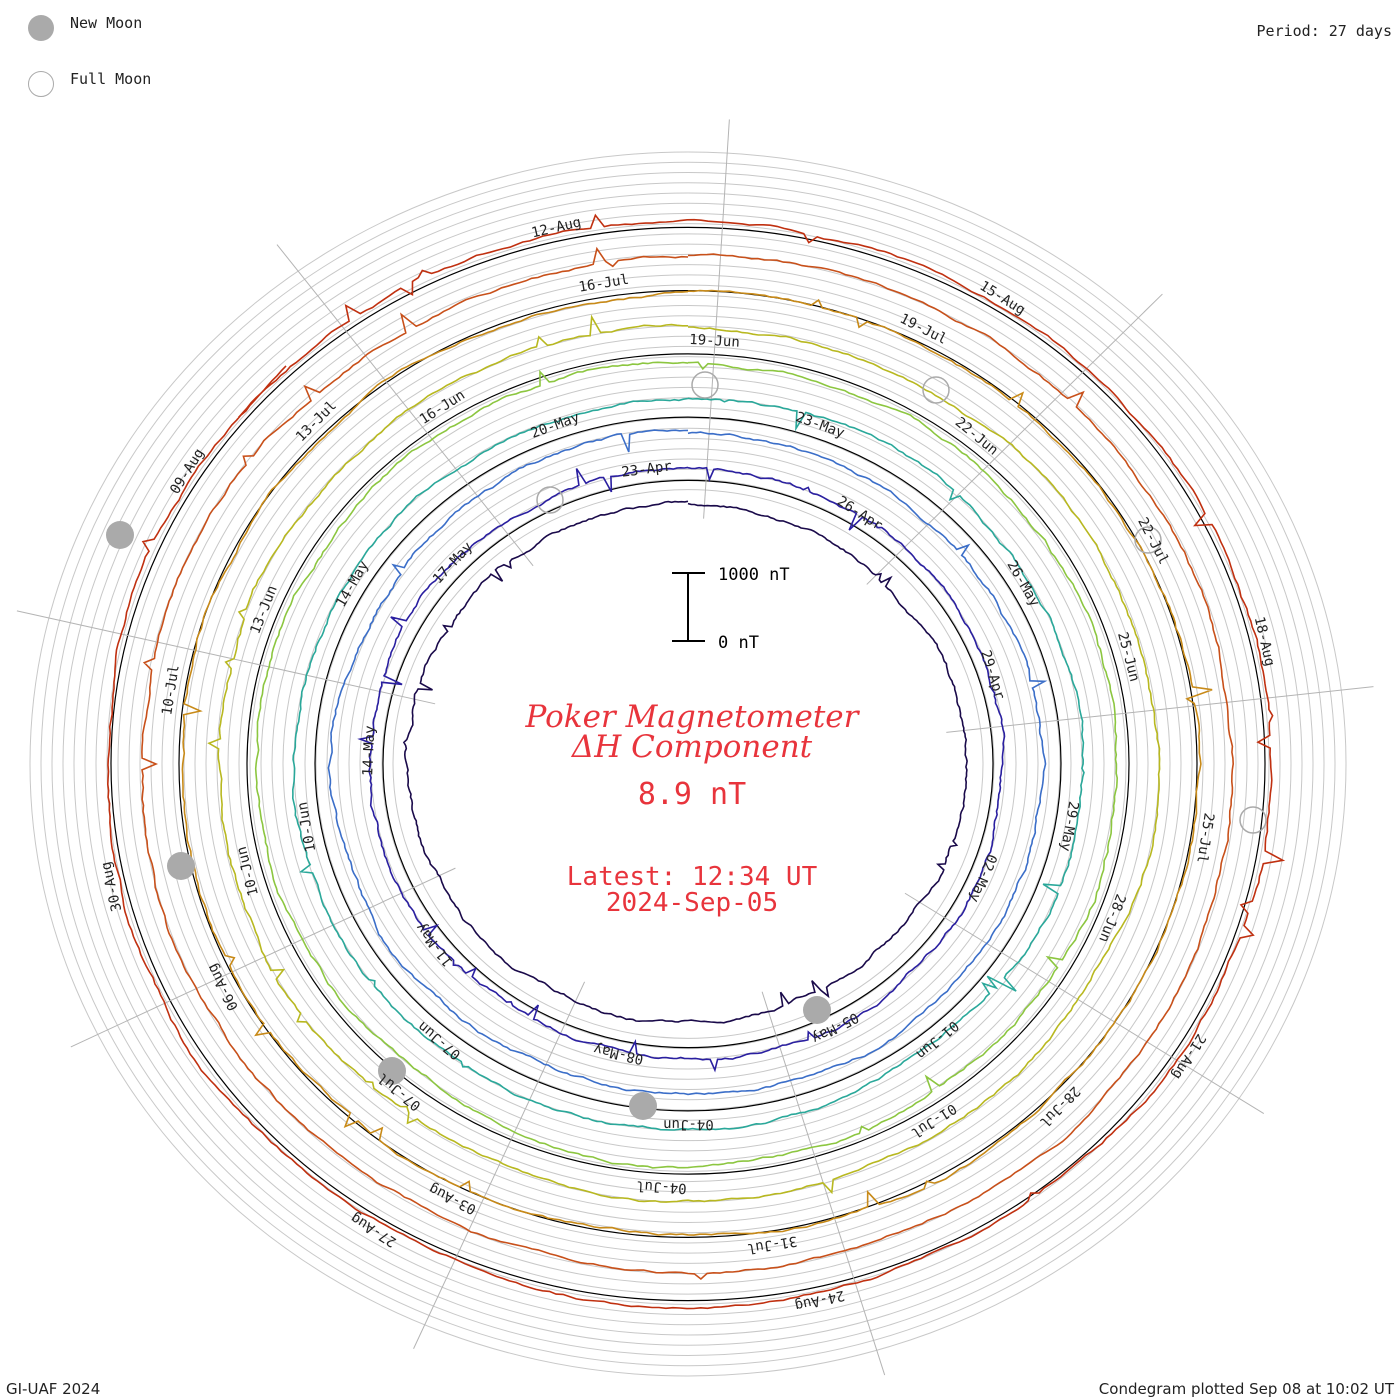  I want to click on credit-label: GI-UAF 2024, so click(53, 1389).